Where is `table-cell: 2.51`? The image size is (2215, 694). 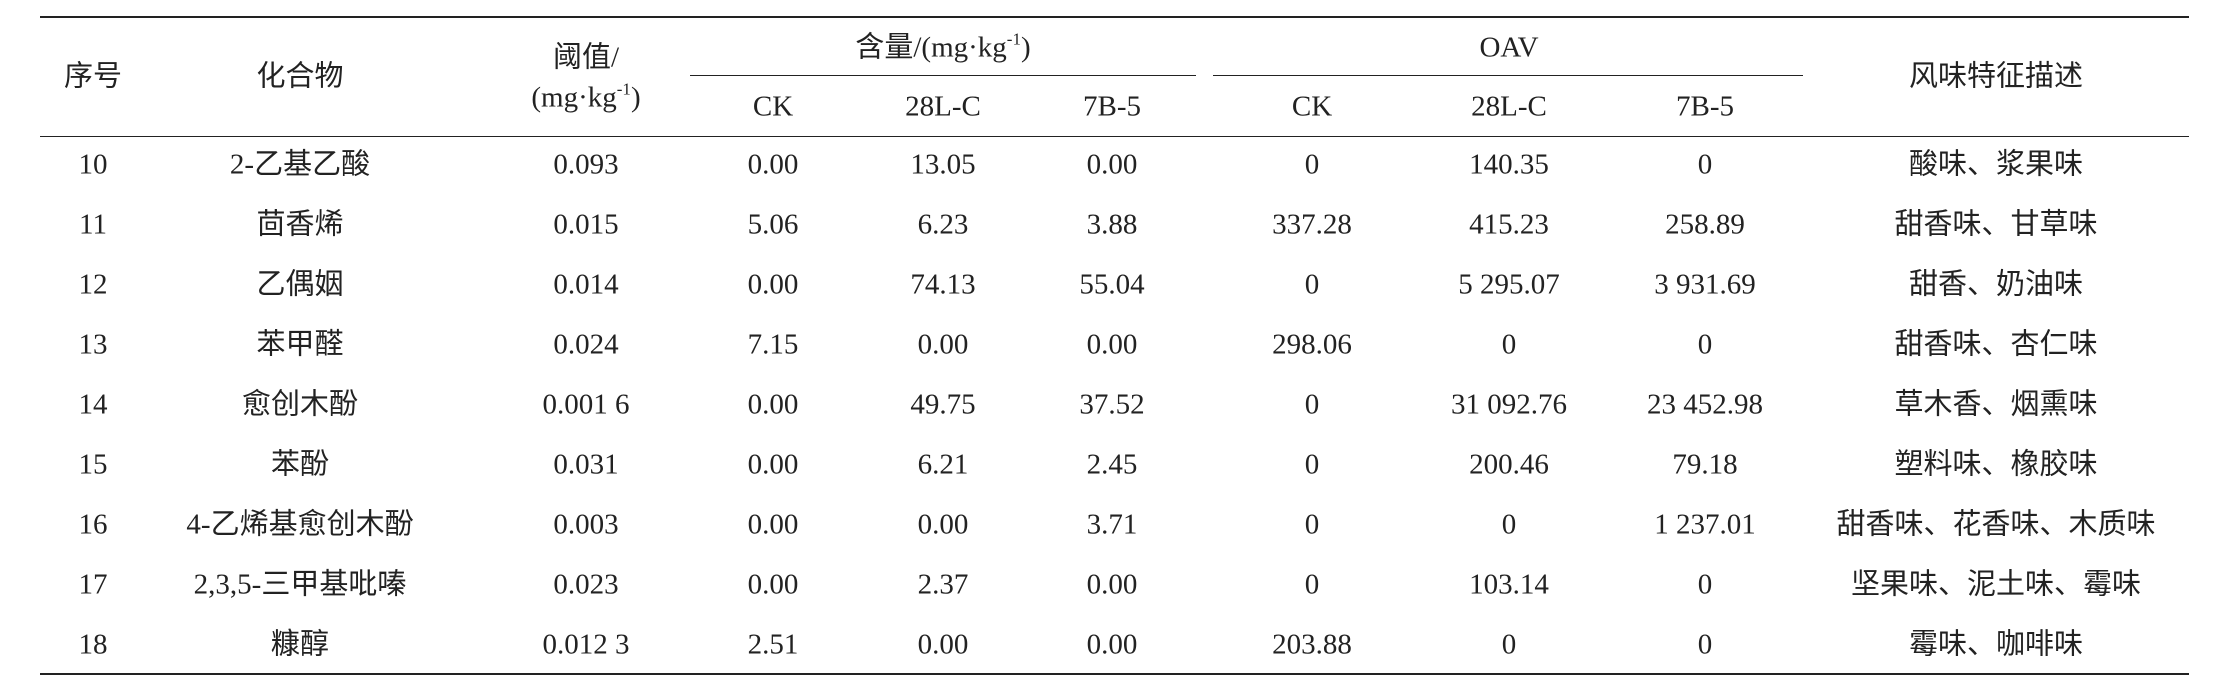
table-cell: 2.51 is located at coordinates (773, 644).